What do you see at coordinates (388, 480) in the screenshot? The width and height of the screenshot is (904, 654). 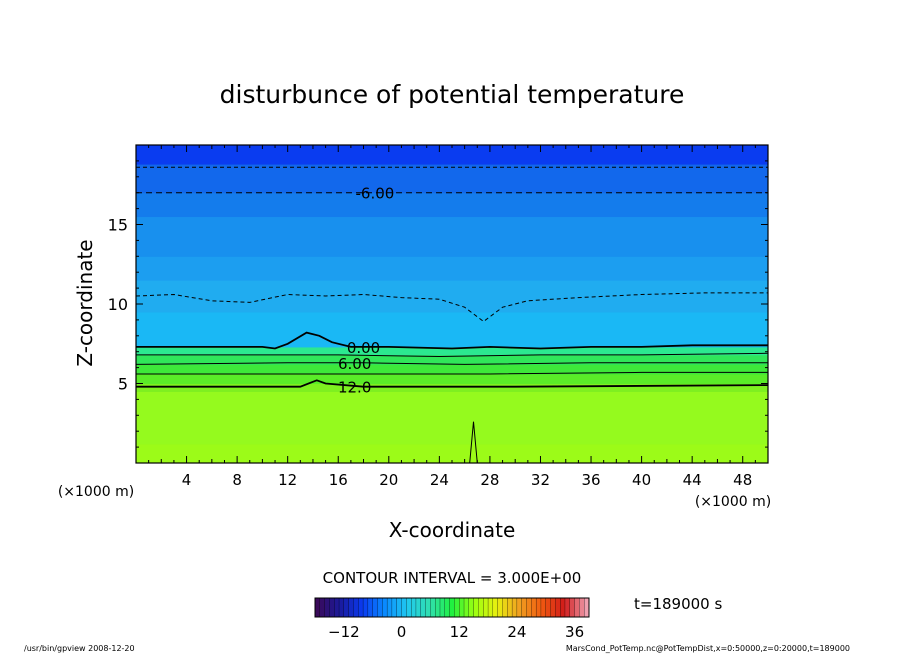 I see `x-tick-label: 20` at bounding box center [388, 480].